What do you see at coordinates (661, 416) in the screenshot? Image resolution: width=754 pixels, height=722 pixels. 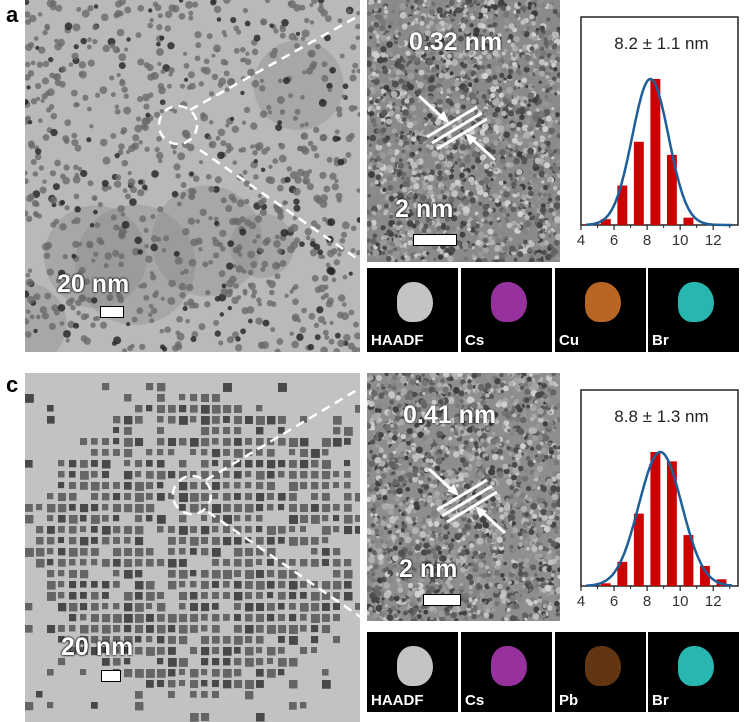 I see `size-distribution-title: 8.8 ± 1.3 nm` at bounding box center [661, 416].